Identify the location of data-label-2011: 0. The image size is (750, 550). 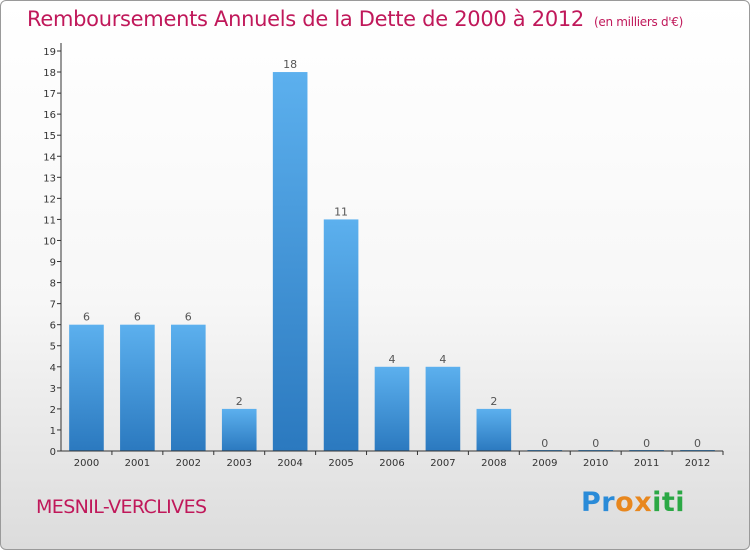
(646, 443).